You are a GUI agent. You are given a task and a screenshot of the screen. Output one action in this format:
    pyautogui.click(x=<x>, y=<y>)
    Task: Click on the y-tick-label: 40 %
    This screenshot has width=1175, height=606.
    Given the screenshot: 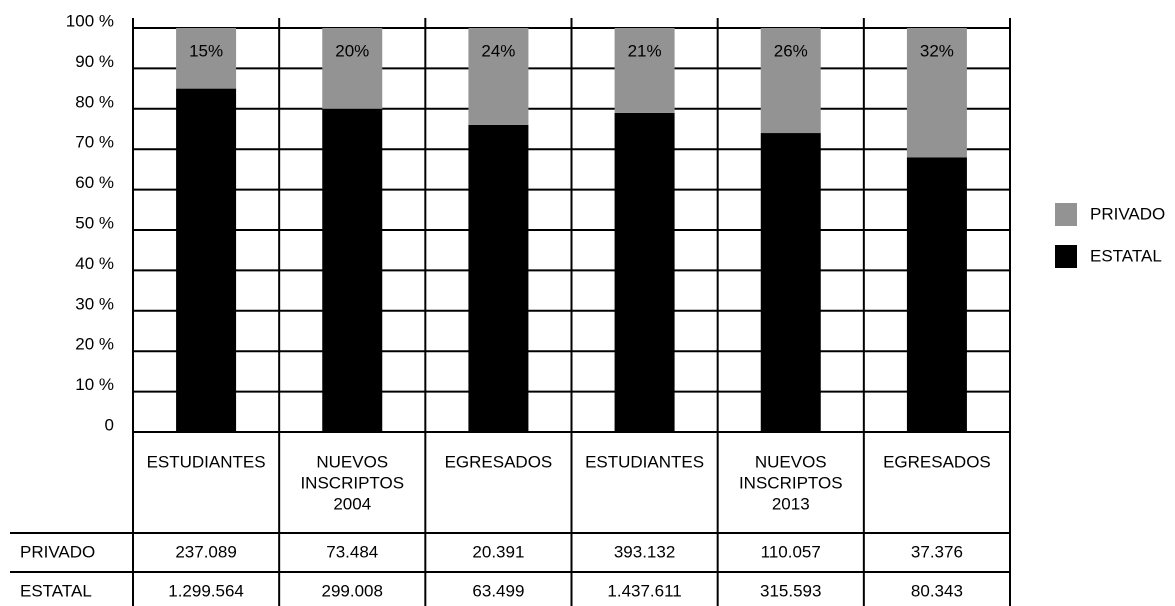 What is the action you would take?
    pyautogui.click(x=94, y=263)
    